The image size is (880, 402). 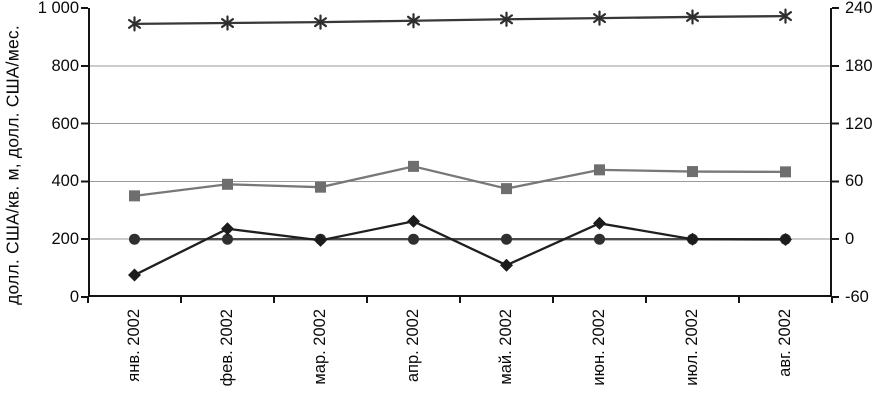 I want to click on x-axis-label: мар. 2002, so click(x=319, y=347).